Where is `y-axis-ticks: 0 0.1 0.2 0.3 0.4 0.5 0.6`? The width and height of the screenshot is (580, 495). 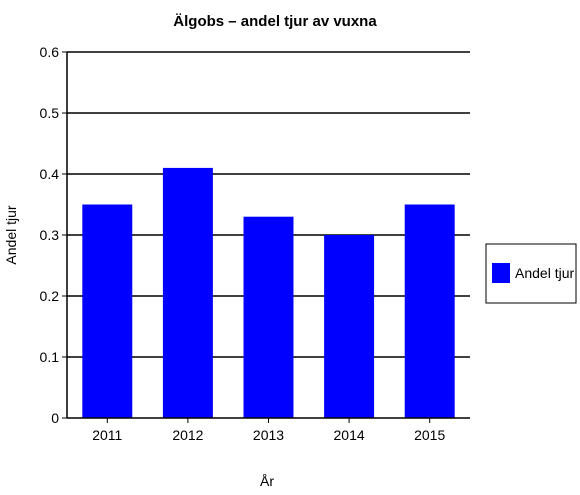 y-axis-ticks: 0 0.1 0.2 0.3 0.4 0.5 0.6 is located at coordinates (53, 235).